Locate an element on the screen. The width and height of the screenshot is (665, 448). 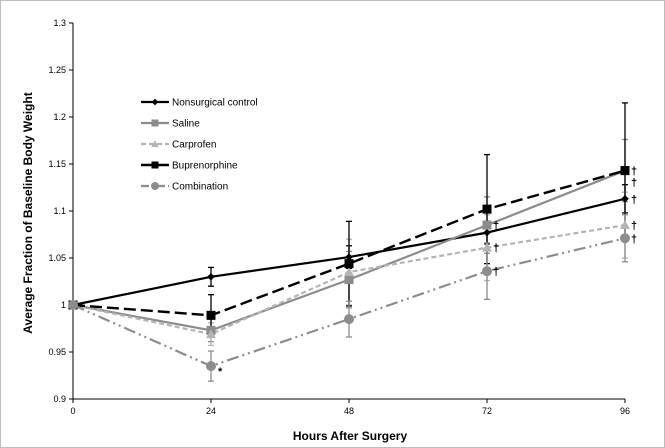
legend-label: Saline is located at coordinates (186, 124).